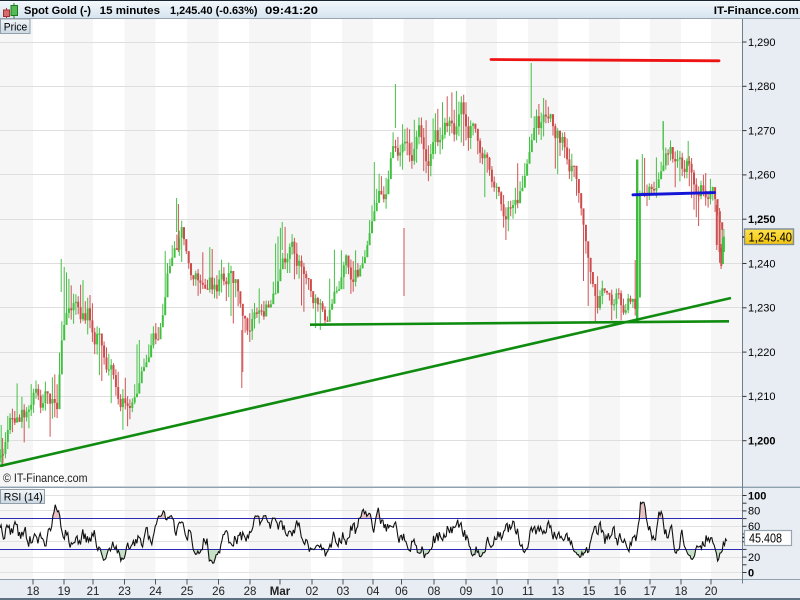  Describe the element at coordinates (187, 592) in the screenshot. I see `svg-text: 25` at that location.